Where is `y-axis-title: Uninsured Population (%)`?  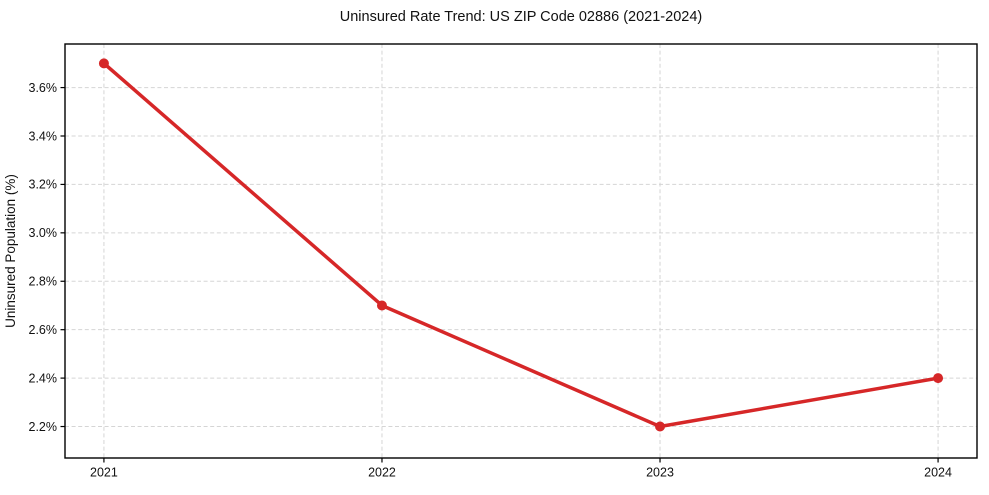
y-axis-title: Uninsured Population (%) is located at coordinates (10, 251).